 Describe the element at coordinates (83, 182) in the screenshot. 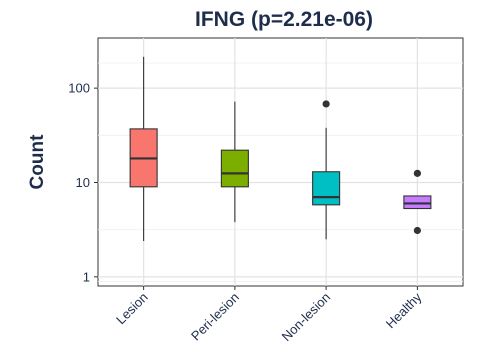

I see `y-tick-label: 10` at that location.